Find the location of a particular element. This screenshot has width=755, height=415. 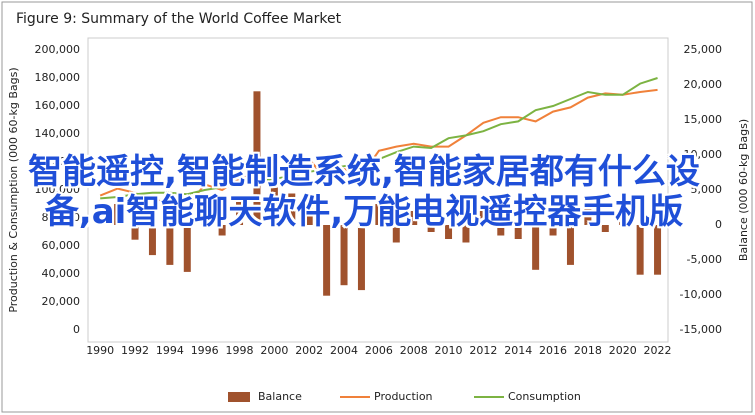

y2-tick-label: 10,000 is located at coordinates (703, 154).